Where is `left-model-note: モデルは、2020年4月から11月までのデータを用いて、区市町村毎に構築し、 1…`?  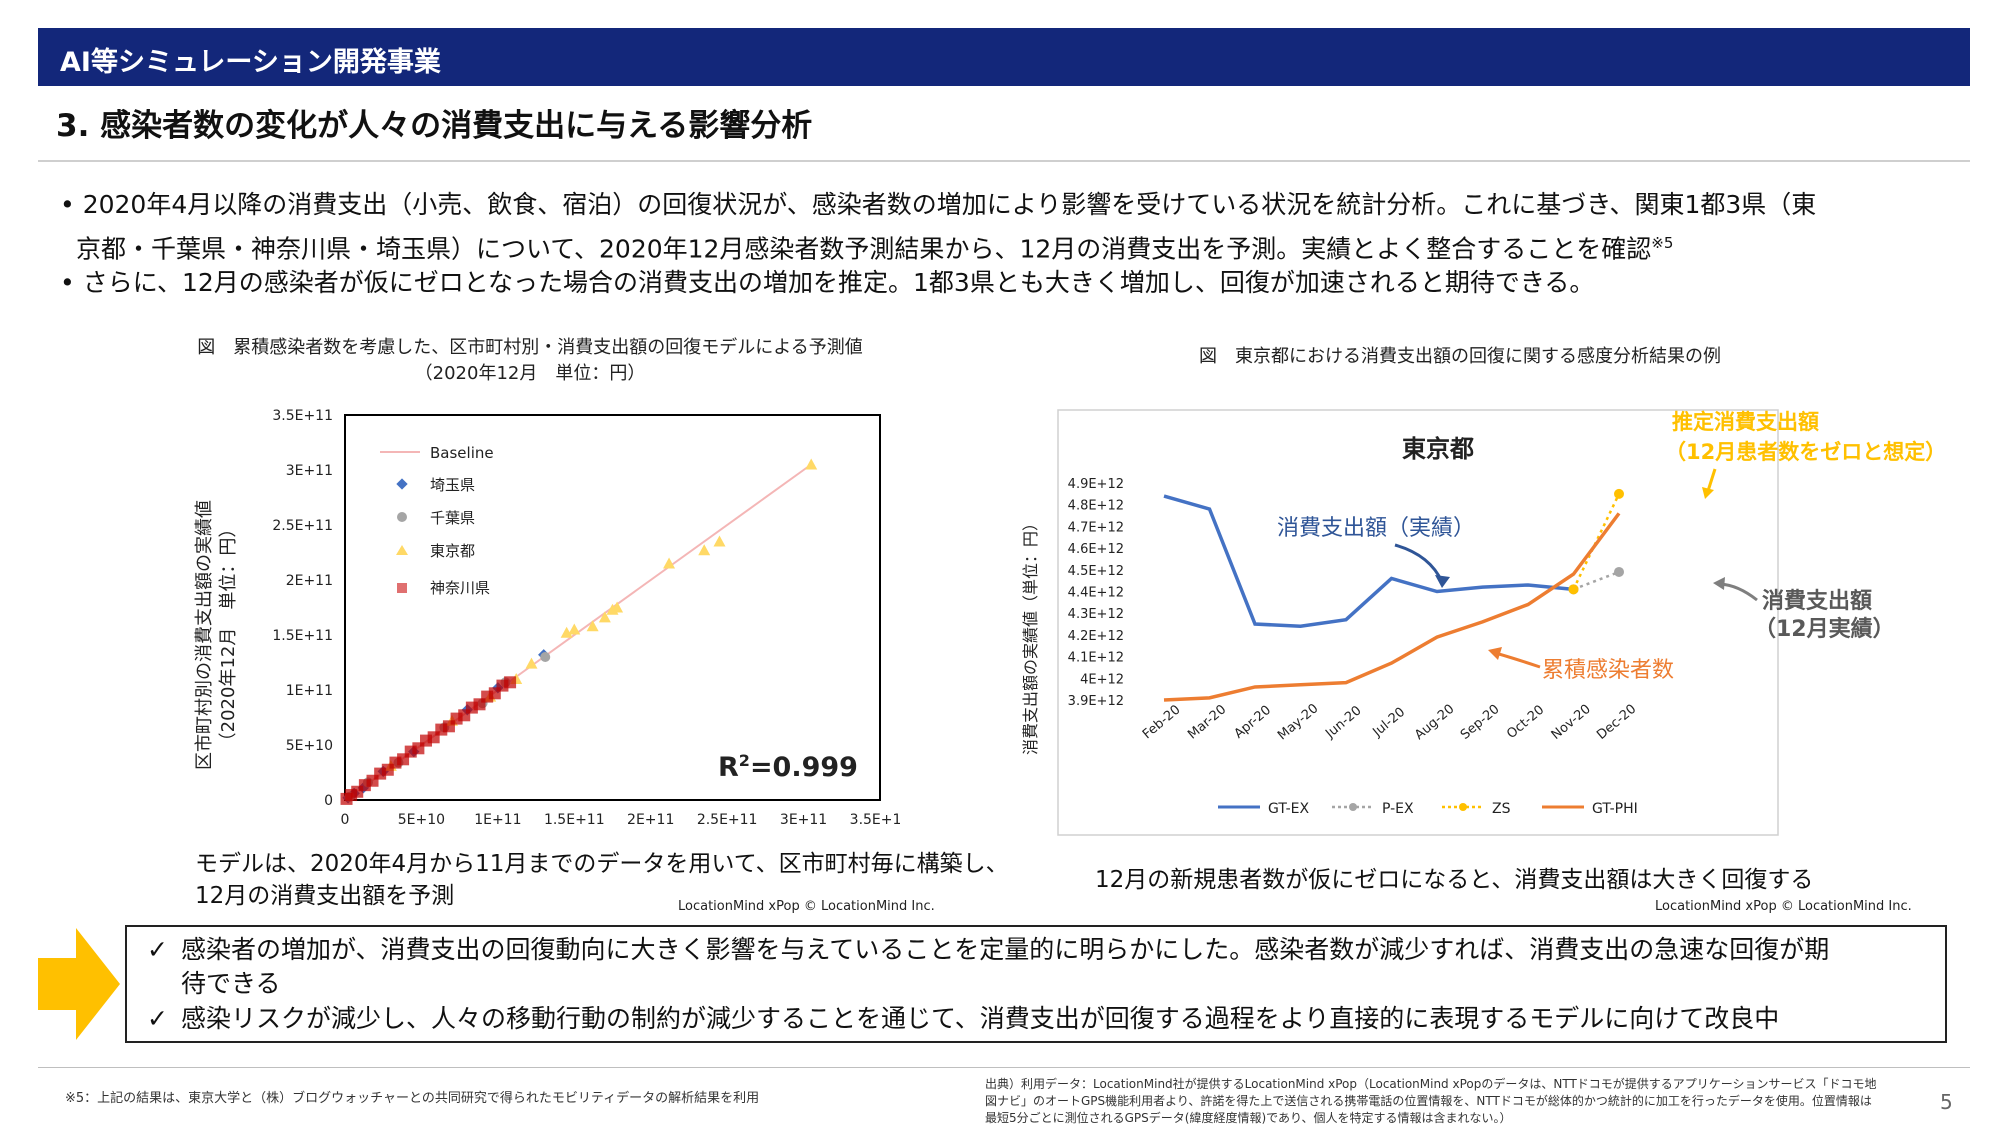
left-model-note: モデルは、2020年4月から11月までのデータを用いて、区市町村毎に構築し、 1… is located at coordinates (602, 880).